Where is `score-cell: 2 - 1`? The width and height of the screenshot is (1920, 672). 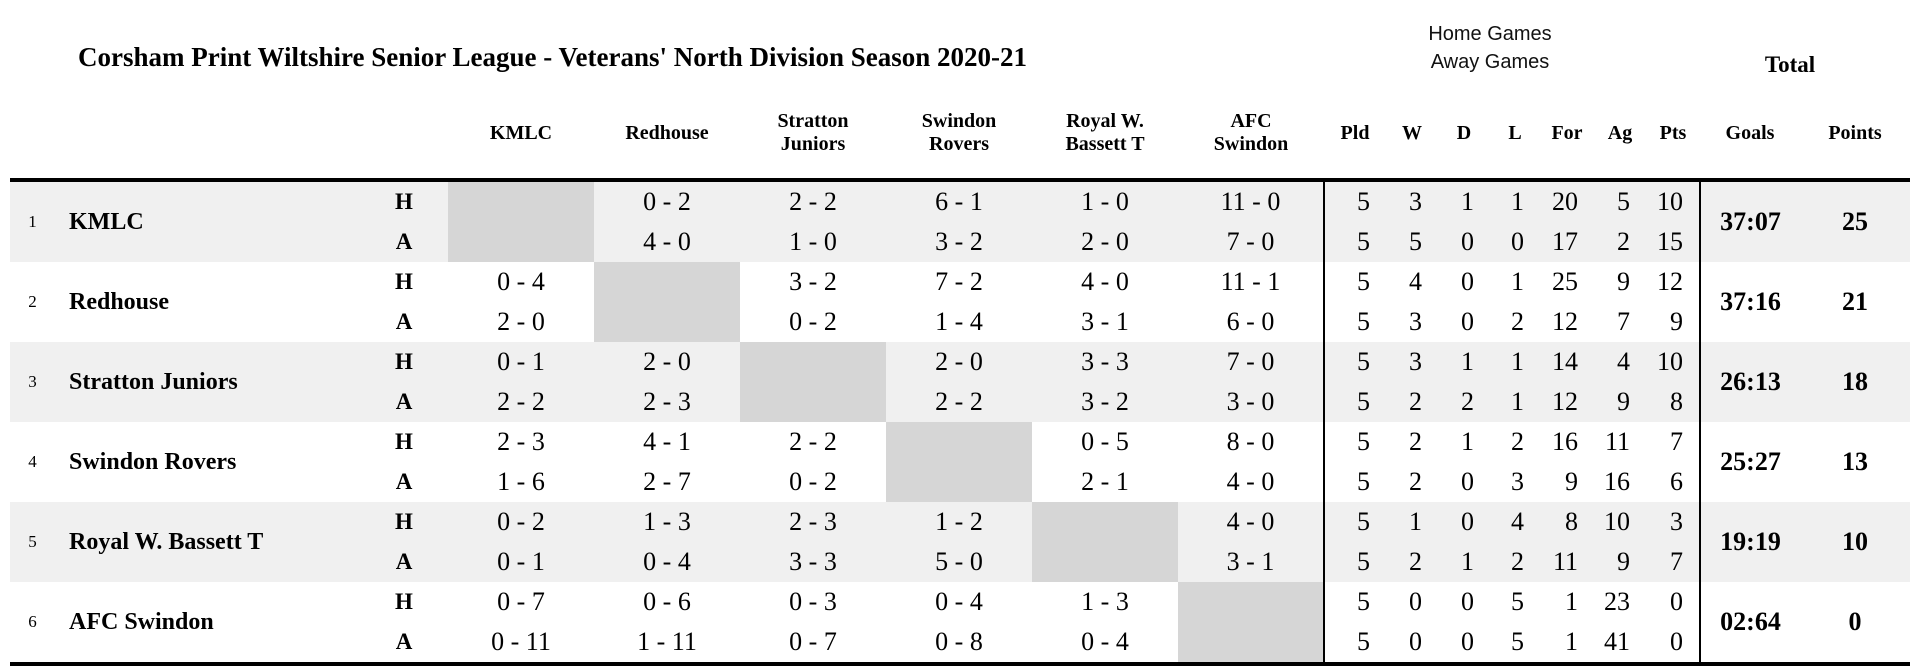
score-cell: 2 - 1 is located at coordinates (1105, 482).